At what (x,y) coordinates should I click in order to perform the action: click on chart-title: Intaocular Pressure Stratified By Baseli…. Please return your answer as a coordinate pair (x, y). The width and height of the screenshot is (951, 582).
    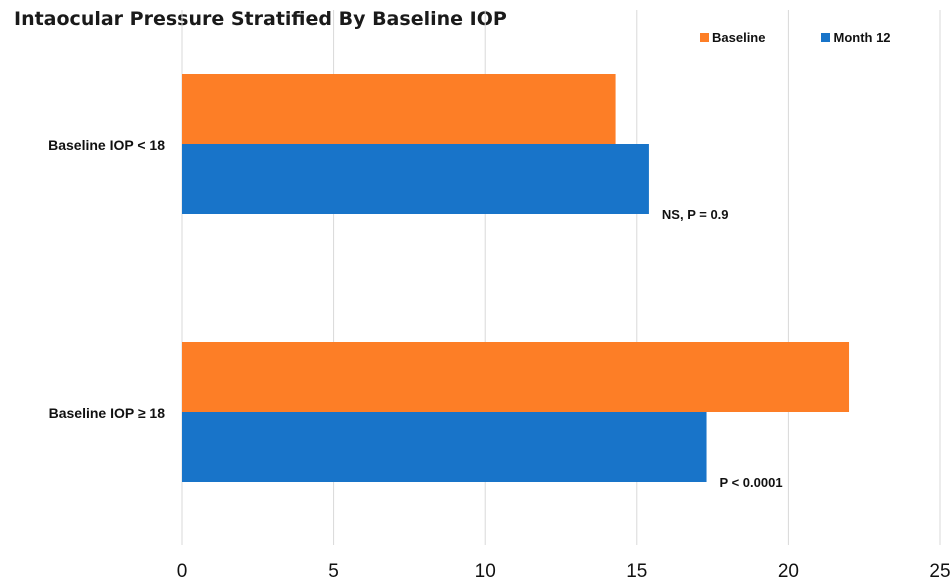
    Looking at the image, I should click on (260, 19).